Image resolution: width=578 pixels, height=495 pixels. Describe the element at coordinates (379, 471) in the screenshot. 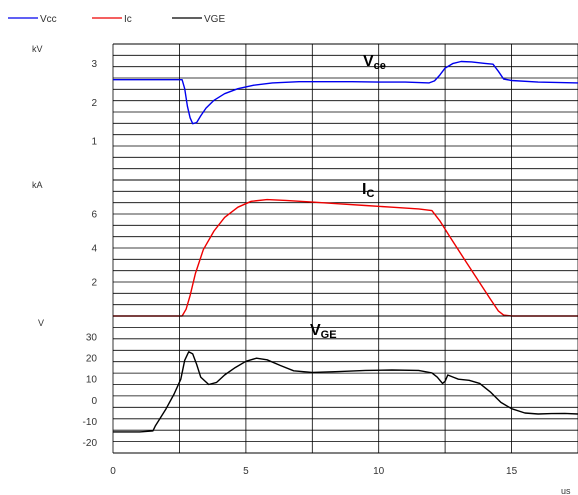

I see `xtick-label-10: 10` at that location.